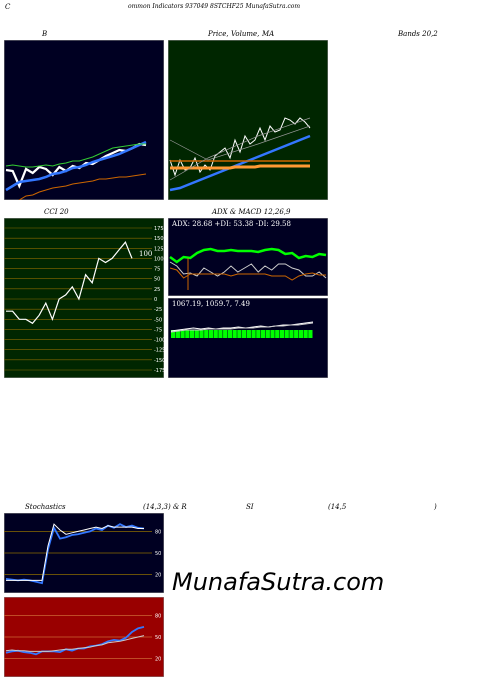 The width and height of the screenshot is (500, 680). Describe the element at coordinates (250, 507) in the screenshot. I see `label-si: SI` at that location.